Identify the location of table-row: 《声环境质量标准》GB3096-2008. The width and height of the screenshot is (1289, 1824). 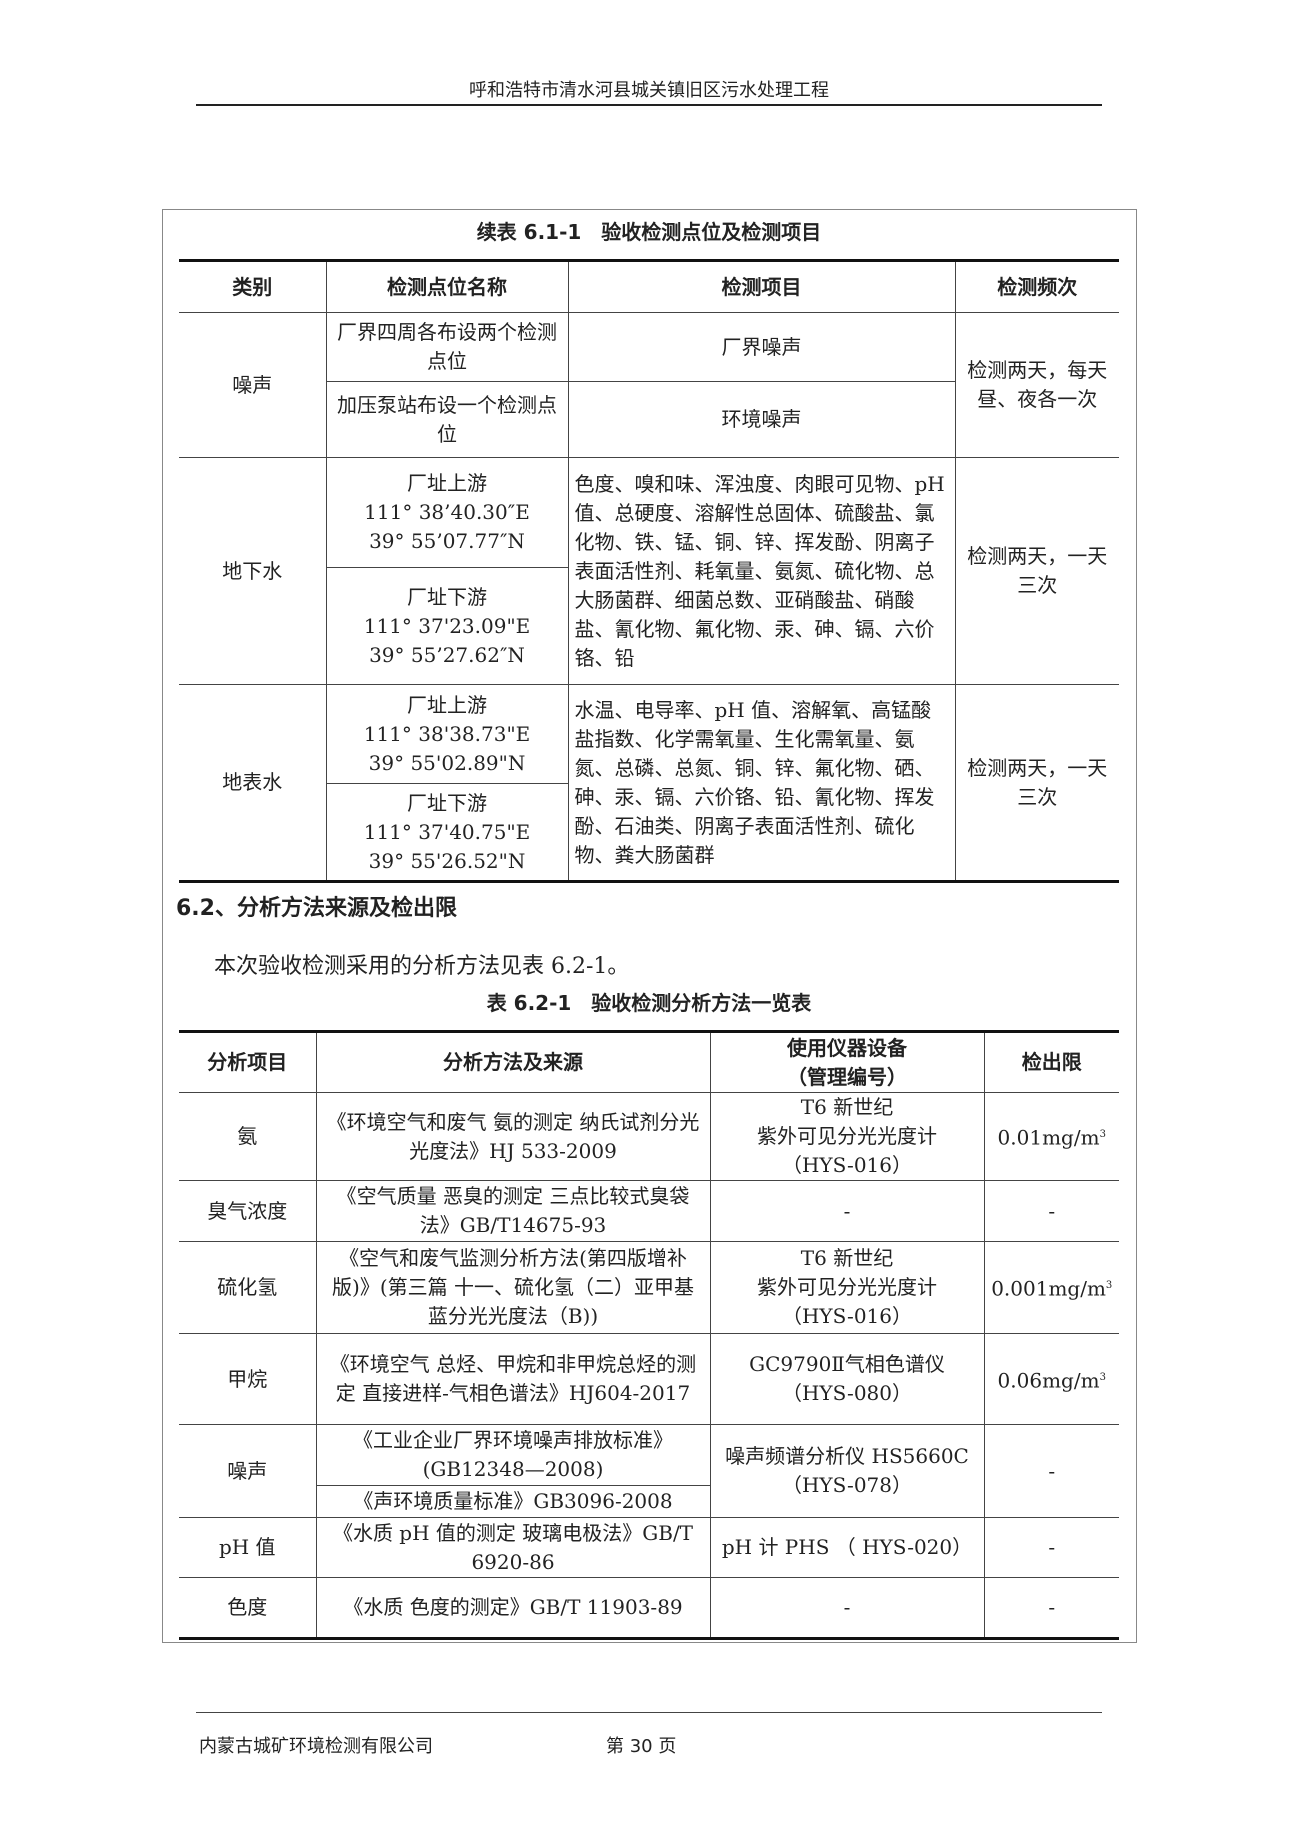
(649, 1501).